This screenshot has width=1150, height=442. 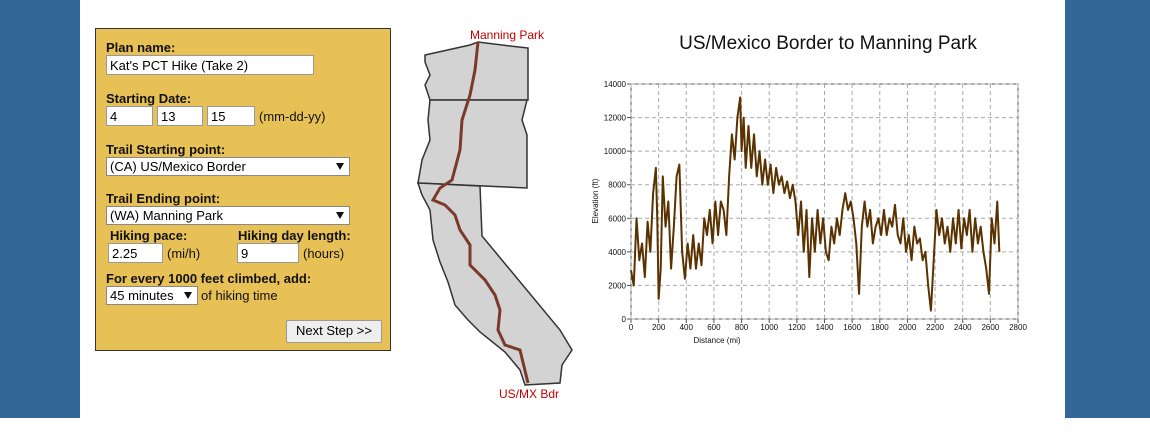 I want to click on text-input: Kat's PCT Hike (Take 2), so click(x=210, y=65).